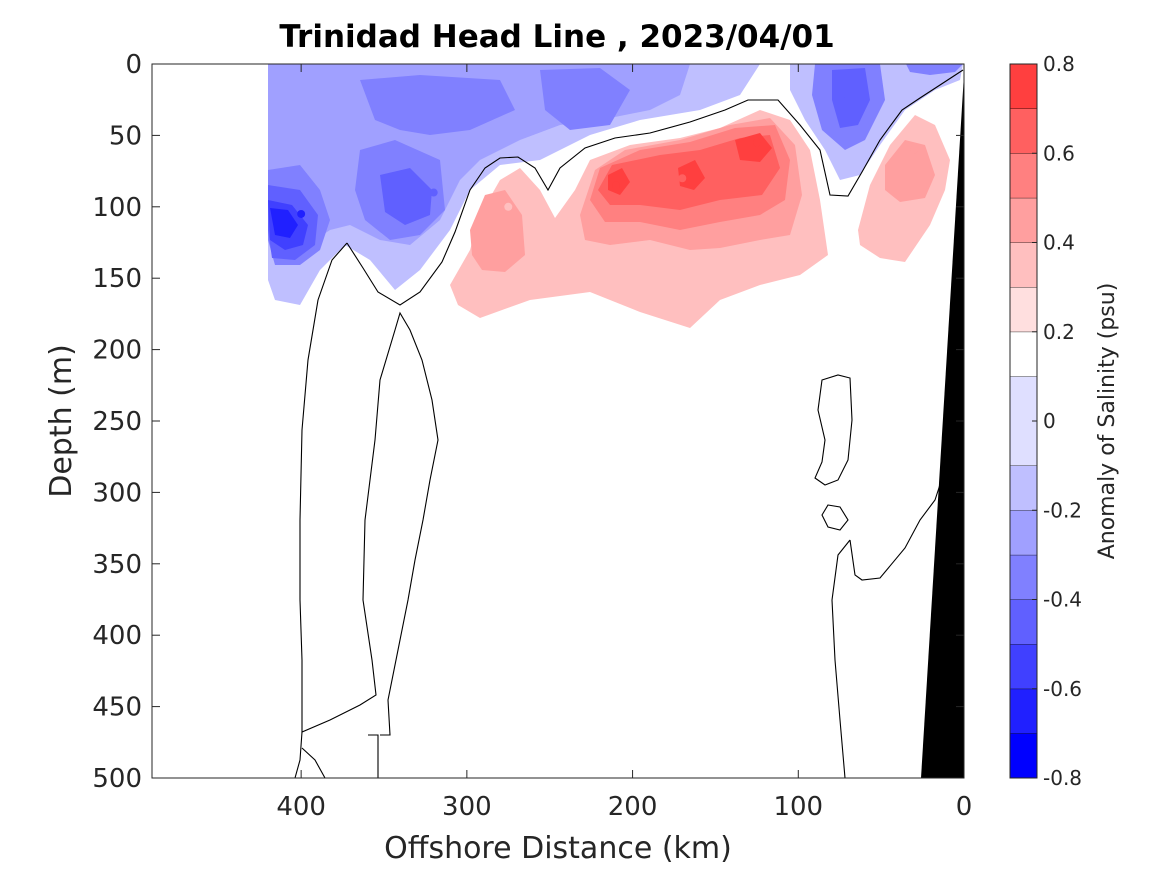  I want to click on salty-core-mid, so click(691, 175).